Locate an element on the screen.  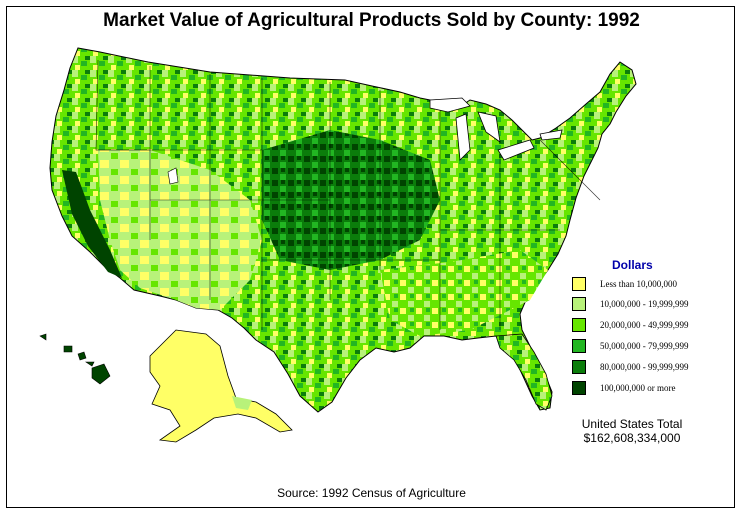
legend-label: Less than 10,000,000 is located at coordinates (638, 284).